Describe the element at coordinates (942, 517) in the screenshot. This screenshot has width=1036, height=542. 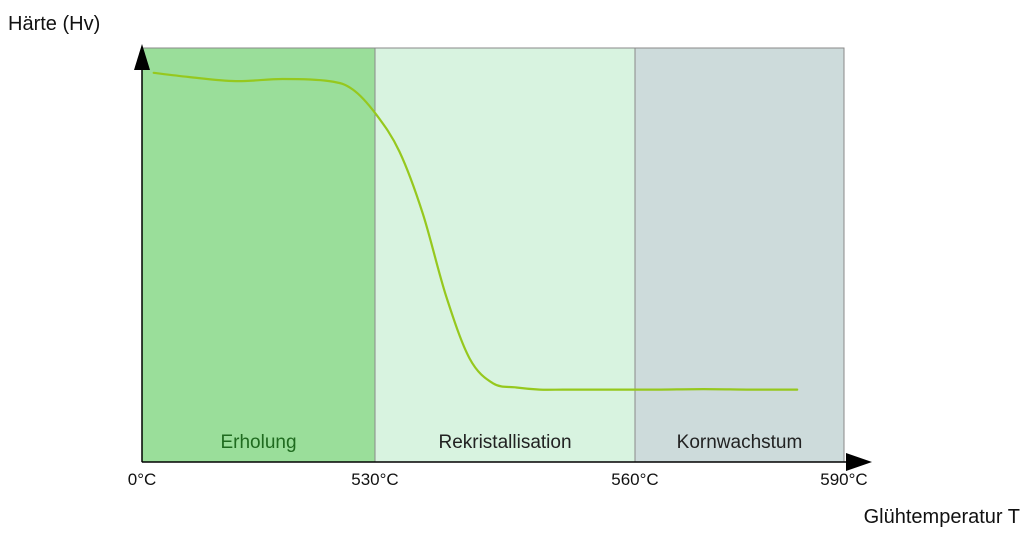
I see `x-axis-label: Glühtemperatur T` at that location.